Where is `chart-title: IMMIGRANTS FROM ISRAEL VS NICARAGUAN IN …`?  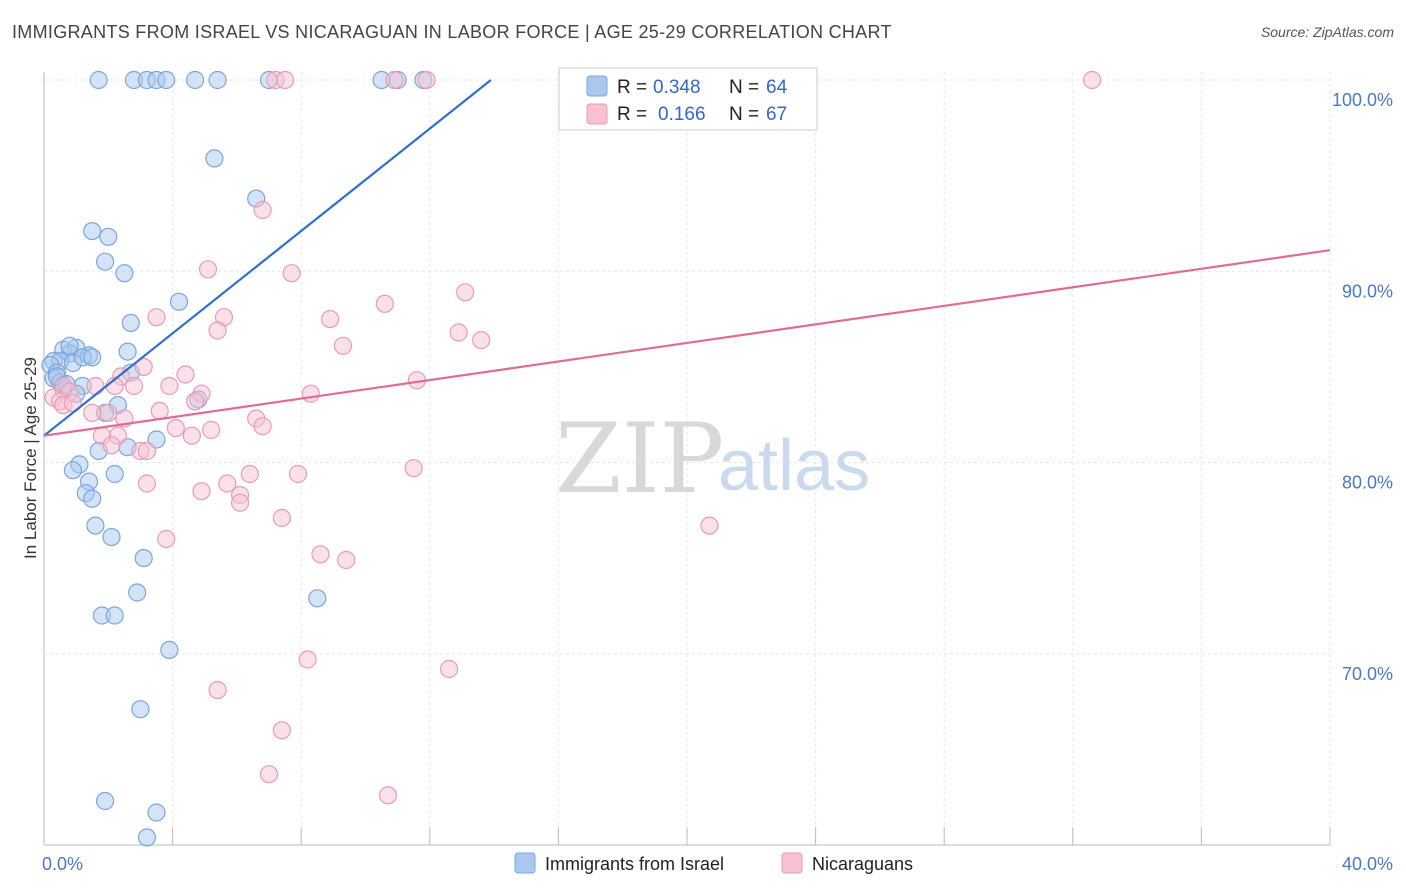 chart-title: IMMIGRANTS FROM ISRAEL VS NICARAGUAN IN … is located at coordinates (452, 32).